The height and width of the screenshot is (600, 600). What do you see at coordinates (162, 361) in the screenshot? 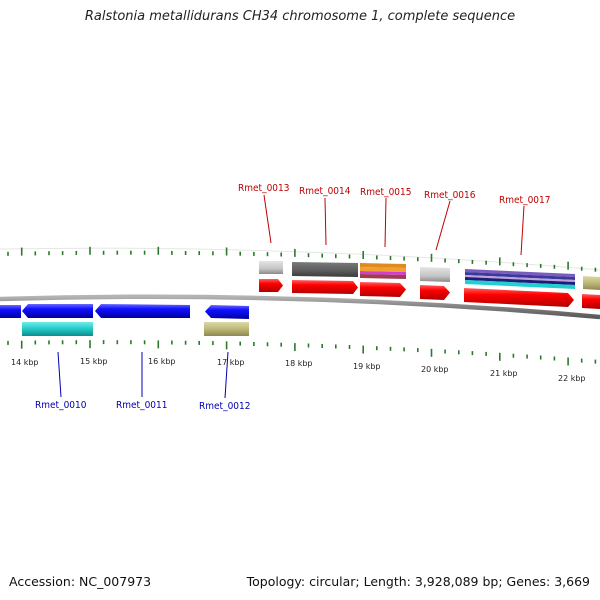
I see `kbp-label: 16 kbp` at bounding box center [162, 361].